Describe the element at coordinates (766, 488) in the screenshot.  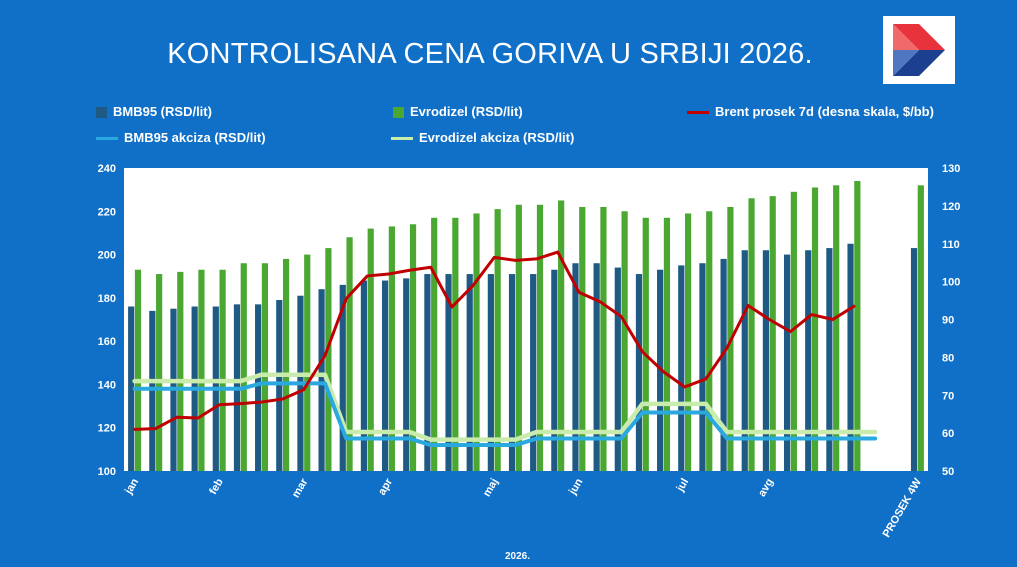
I see `x-tick-7: avg` at that location.